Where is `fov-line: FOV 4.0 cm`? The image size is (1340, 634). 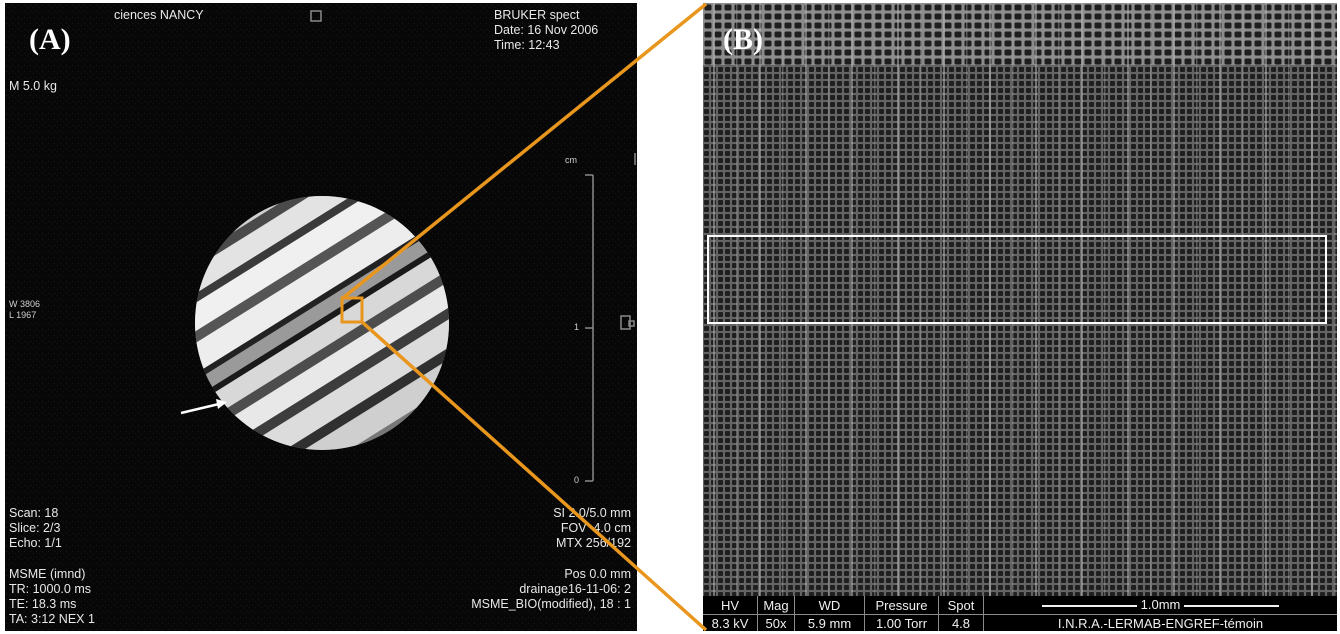
fov-line: FOV 4.0 cm is located at coordinates (595, 528).